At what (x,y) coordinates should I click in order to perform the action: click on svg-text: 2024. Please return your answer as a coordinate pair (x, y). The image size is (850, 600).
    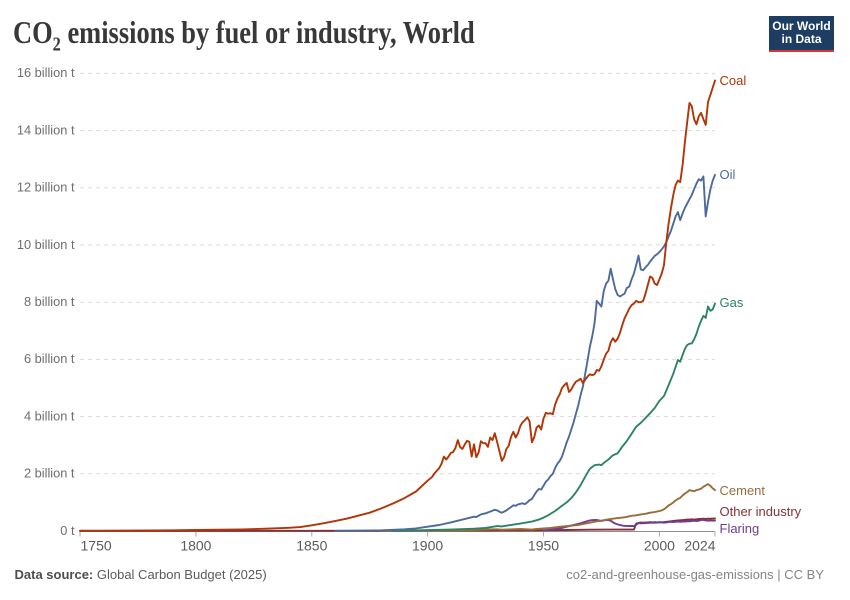
    Looking at the image, I should click on (699, 546).